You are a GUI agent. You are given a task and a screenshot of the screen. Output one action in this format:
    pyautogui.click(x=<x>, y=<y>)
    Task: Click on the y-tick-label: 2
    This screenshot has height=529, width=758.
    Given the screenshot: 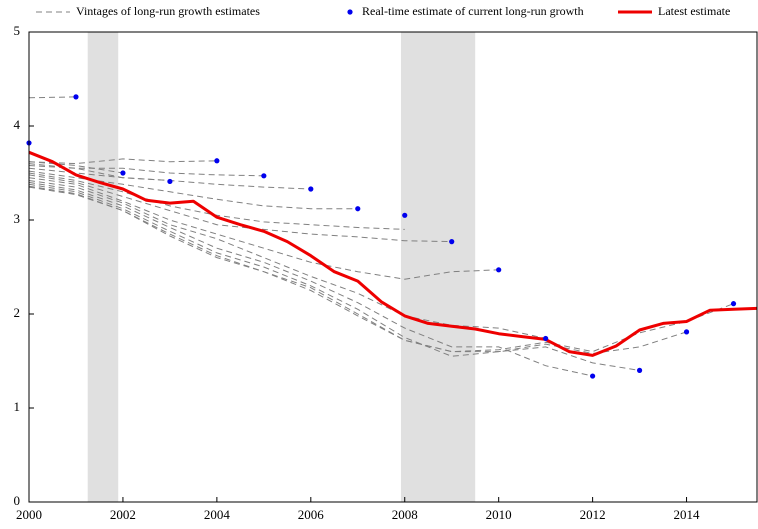 What is the action you would take?
    pyautogui.click(x=17, y=312)
    